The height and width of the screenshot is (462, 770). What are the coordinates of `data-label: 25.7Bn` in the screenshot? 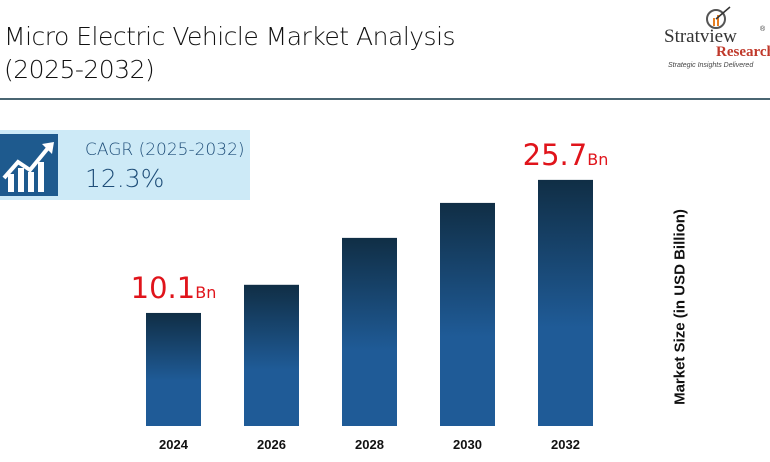 It's located at (566, 155).